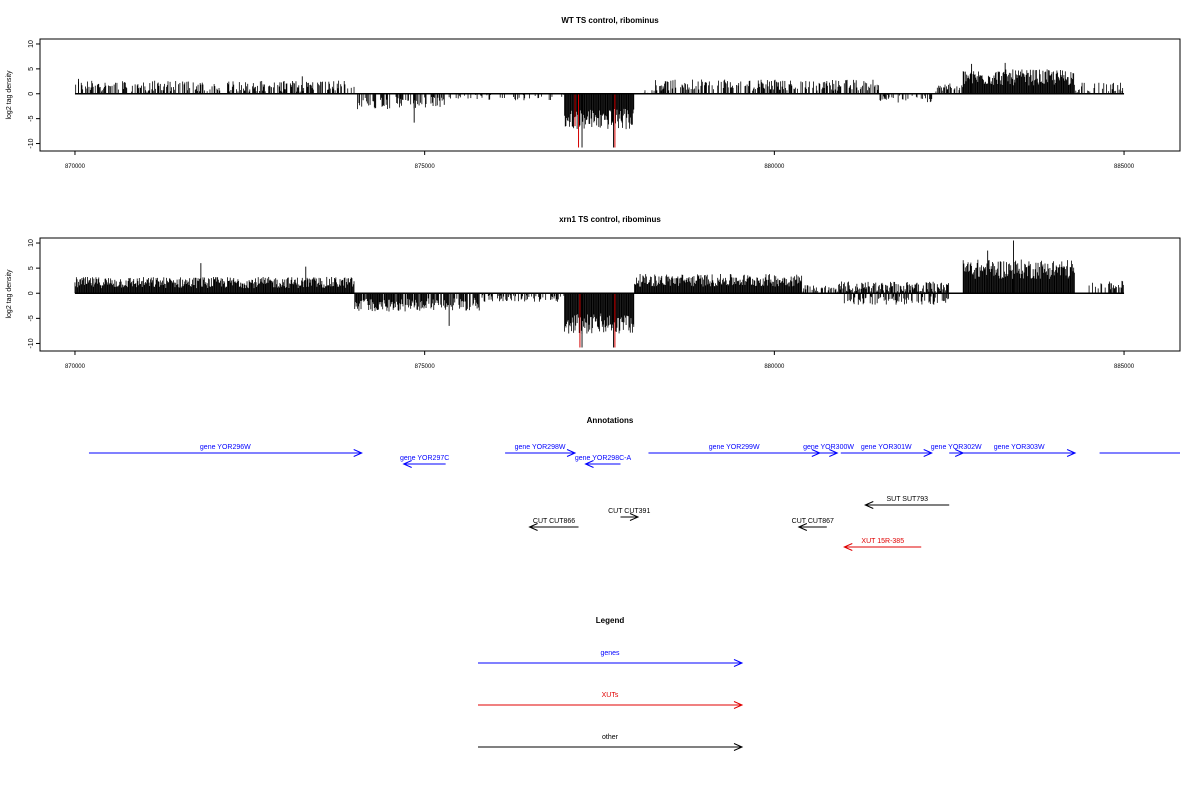  I want to click on feature-label: CUT CUT391, so click(629, 511).